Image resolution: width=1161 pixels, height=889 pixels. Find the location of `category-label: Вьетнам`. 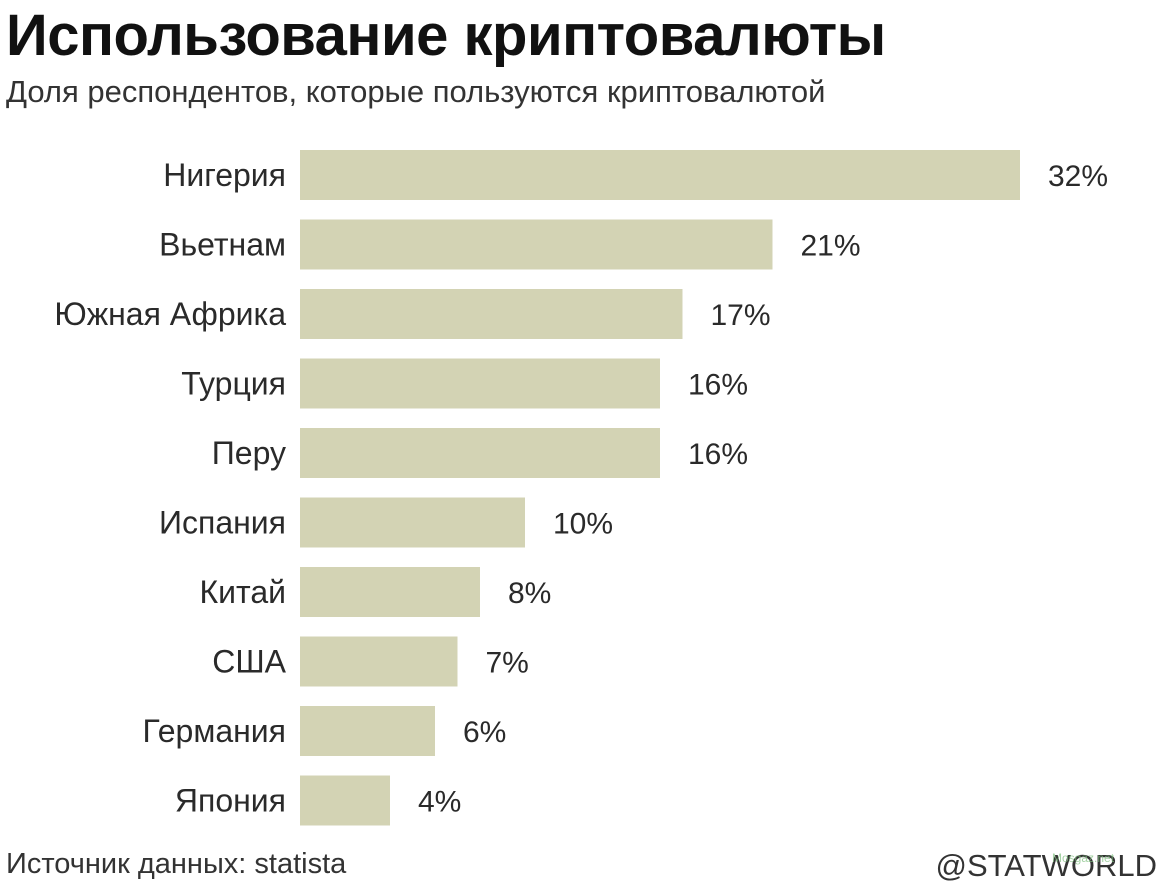

category-label: Вьетнам is located at coordinates (222, 245).